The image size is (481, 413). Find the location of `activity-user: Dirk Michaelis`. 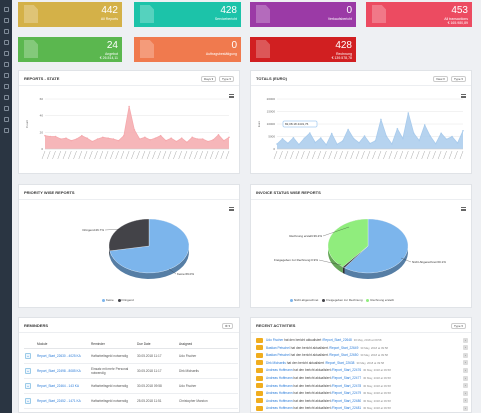

activity-user: Dirk Michaelis is located at coordinates (276, 362).